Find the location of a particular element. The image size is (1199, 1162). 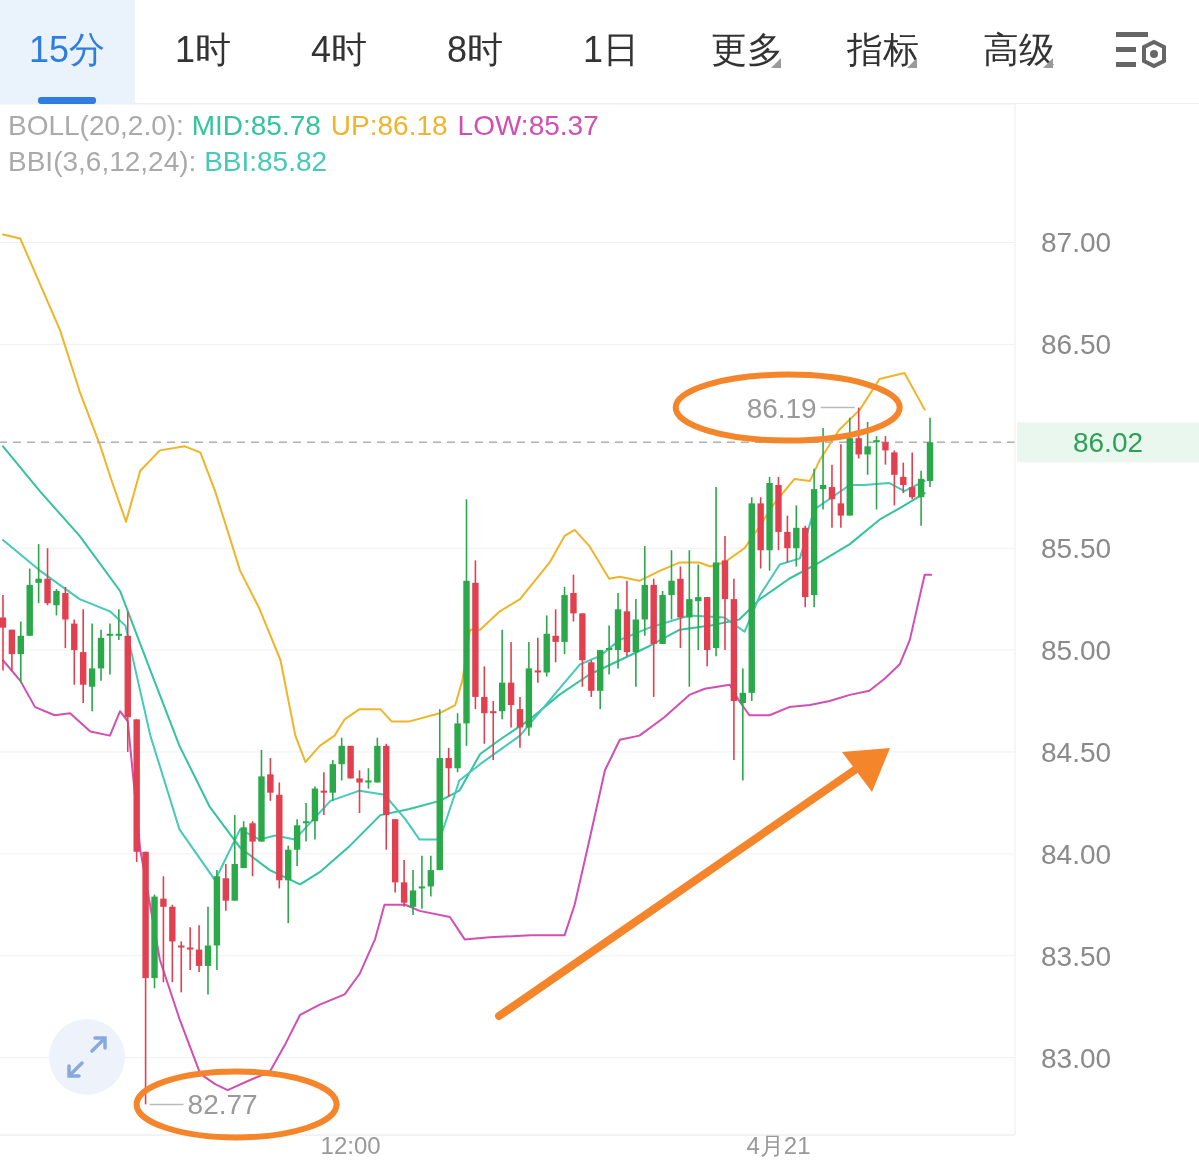

text: MID:85.78 is located at coordinates (256, 125).